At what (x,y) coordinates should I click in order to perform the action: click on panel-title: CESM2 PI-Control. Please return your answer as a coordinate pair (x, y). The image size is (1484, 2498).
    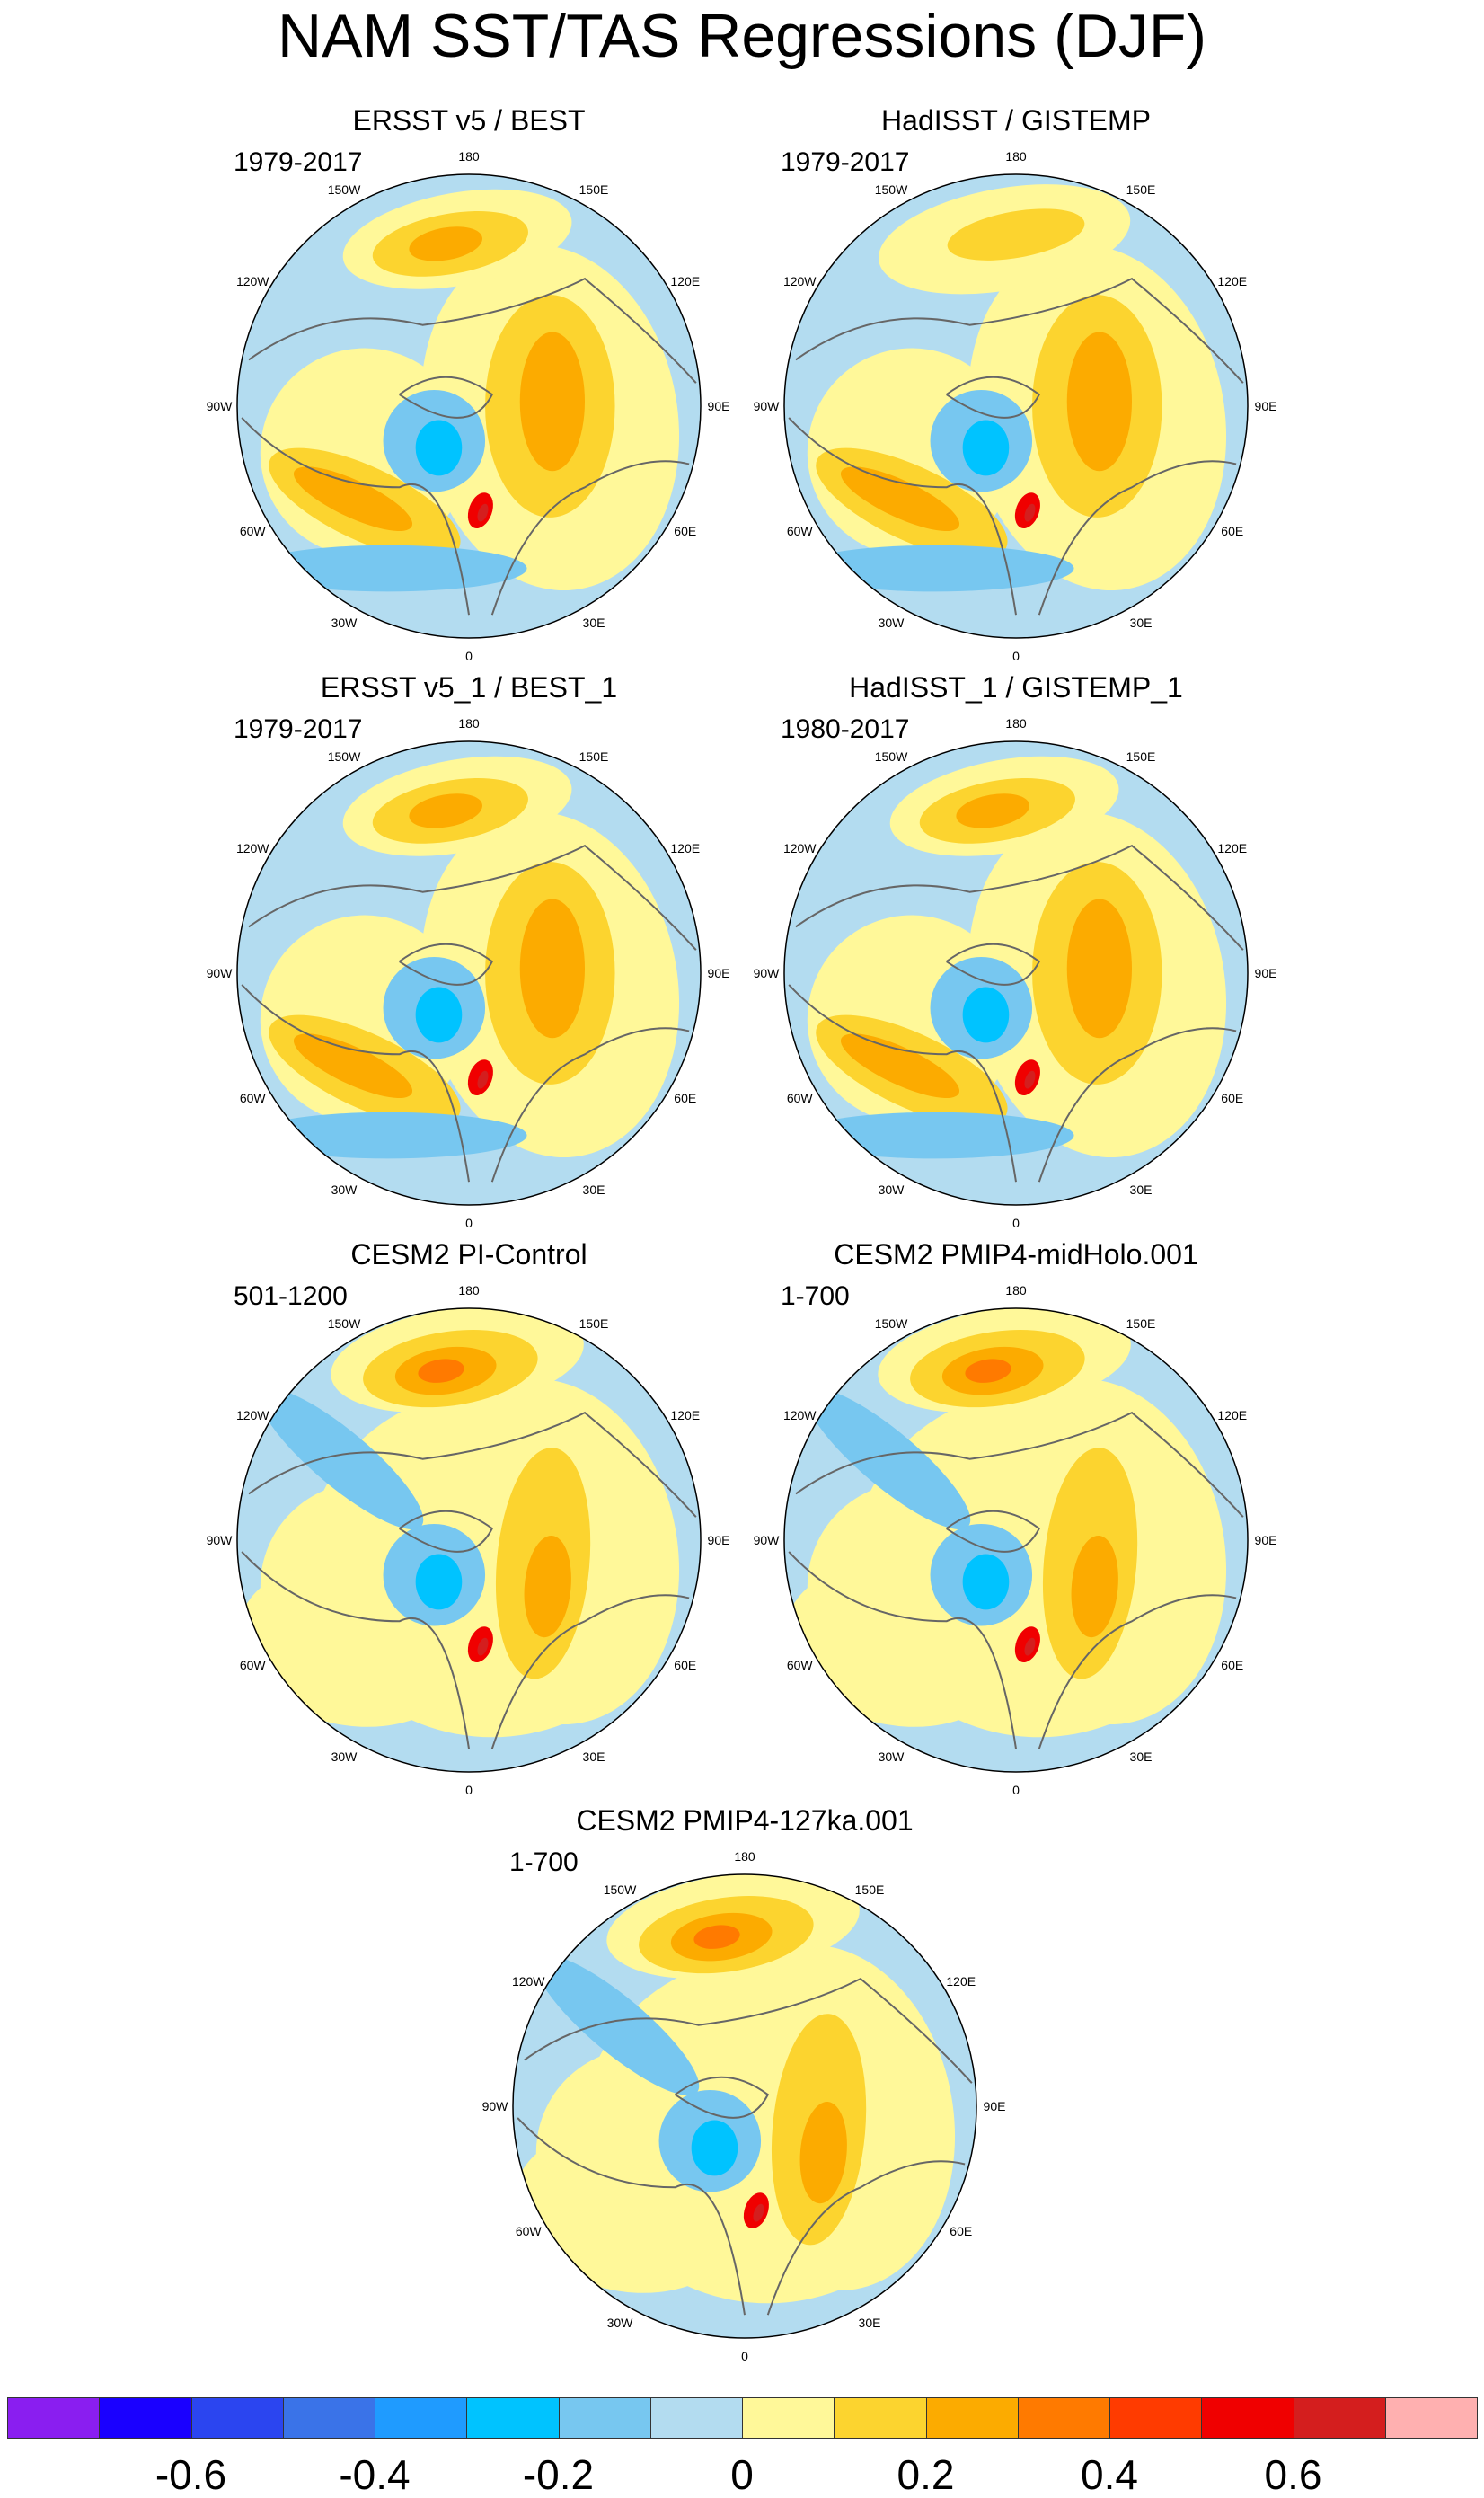
    Looking at the image, I should click on (469, 1254).